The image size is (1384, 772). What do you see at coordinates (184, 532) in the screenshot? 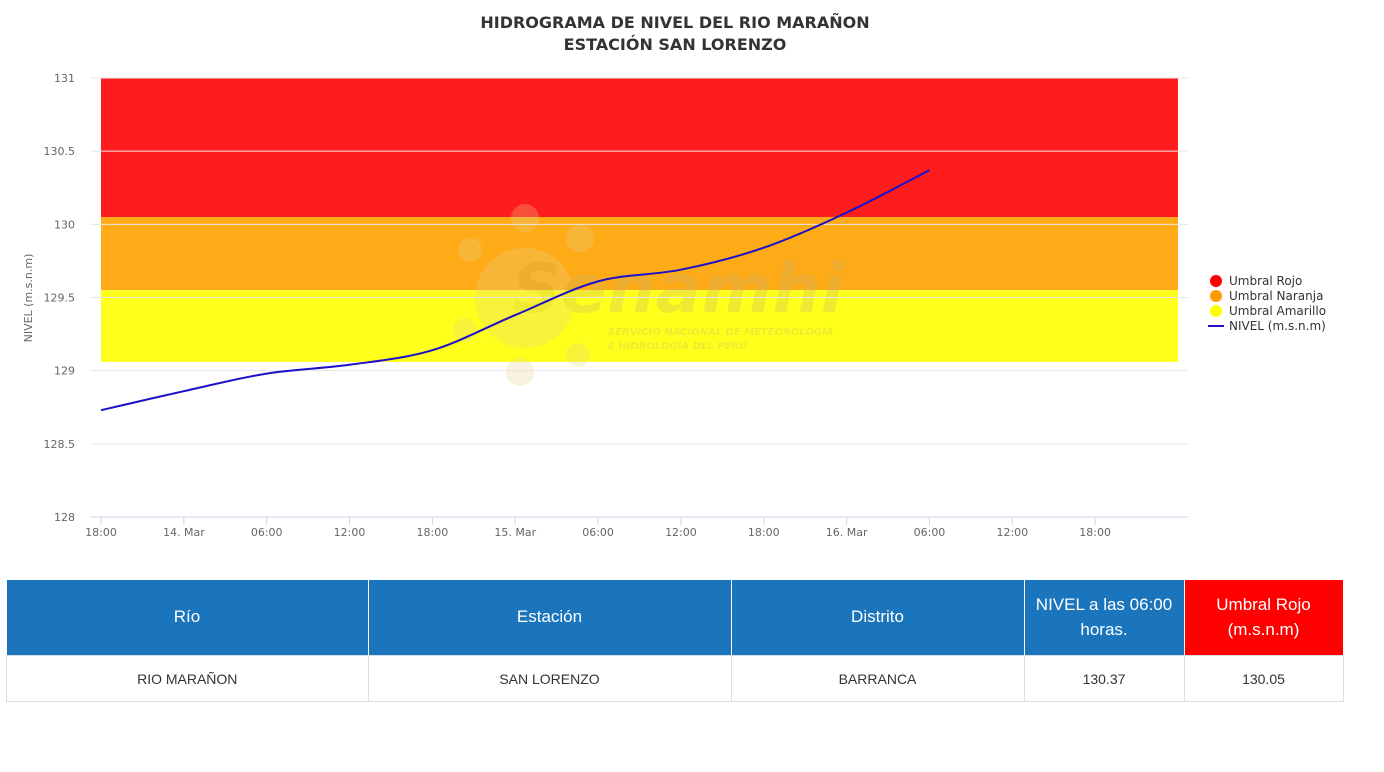
I see `x-tick-label: 14. Mar` at bounding box center [184, 532].